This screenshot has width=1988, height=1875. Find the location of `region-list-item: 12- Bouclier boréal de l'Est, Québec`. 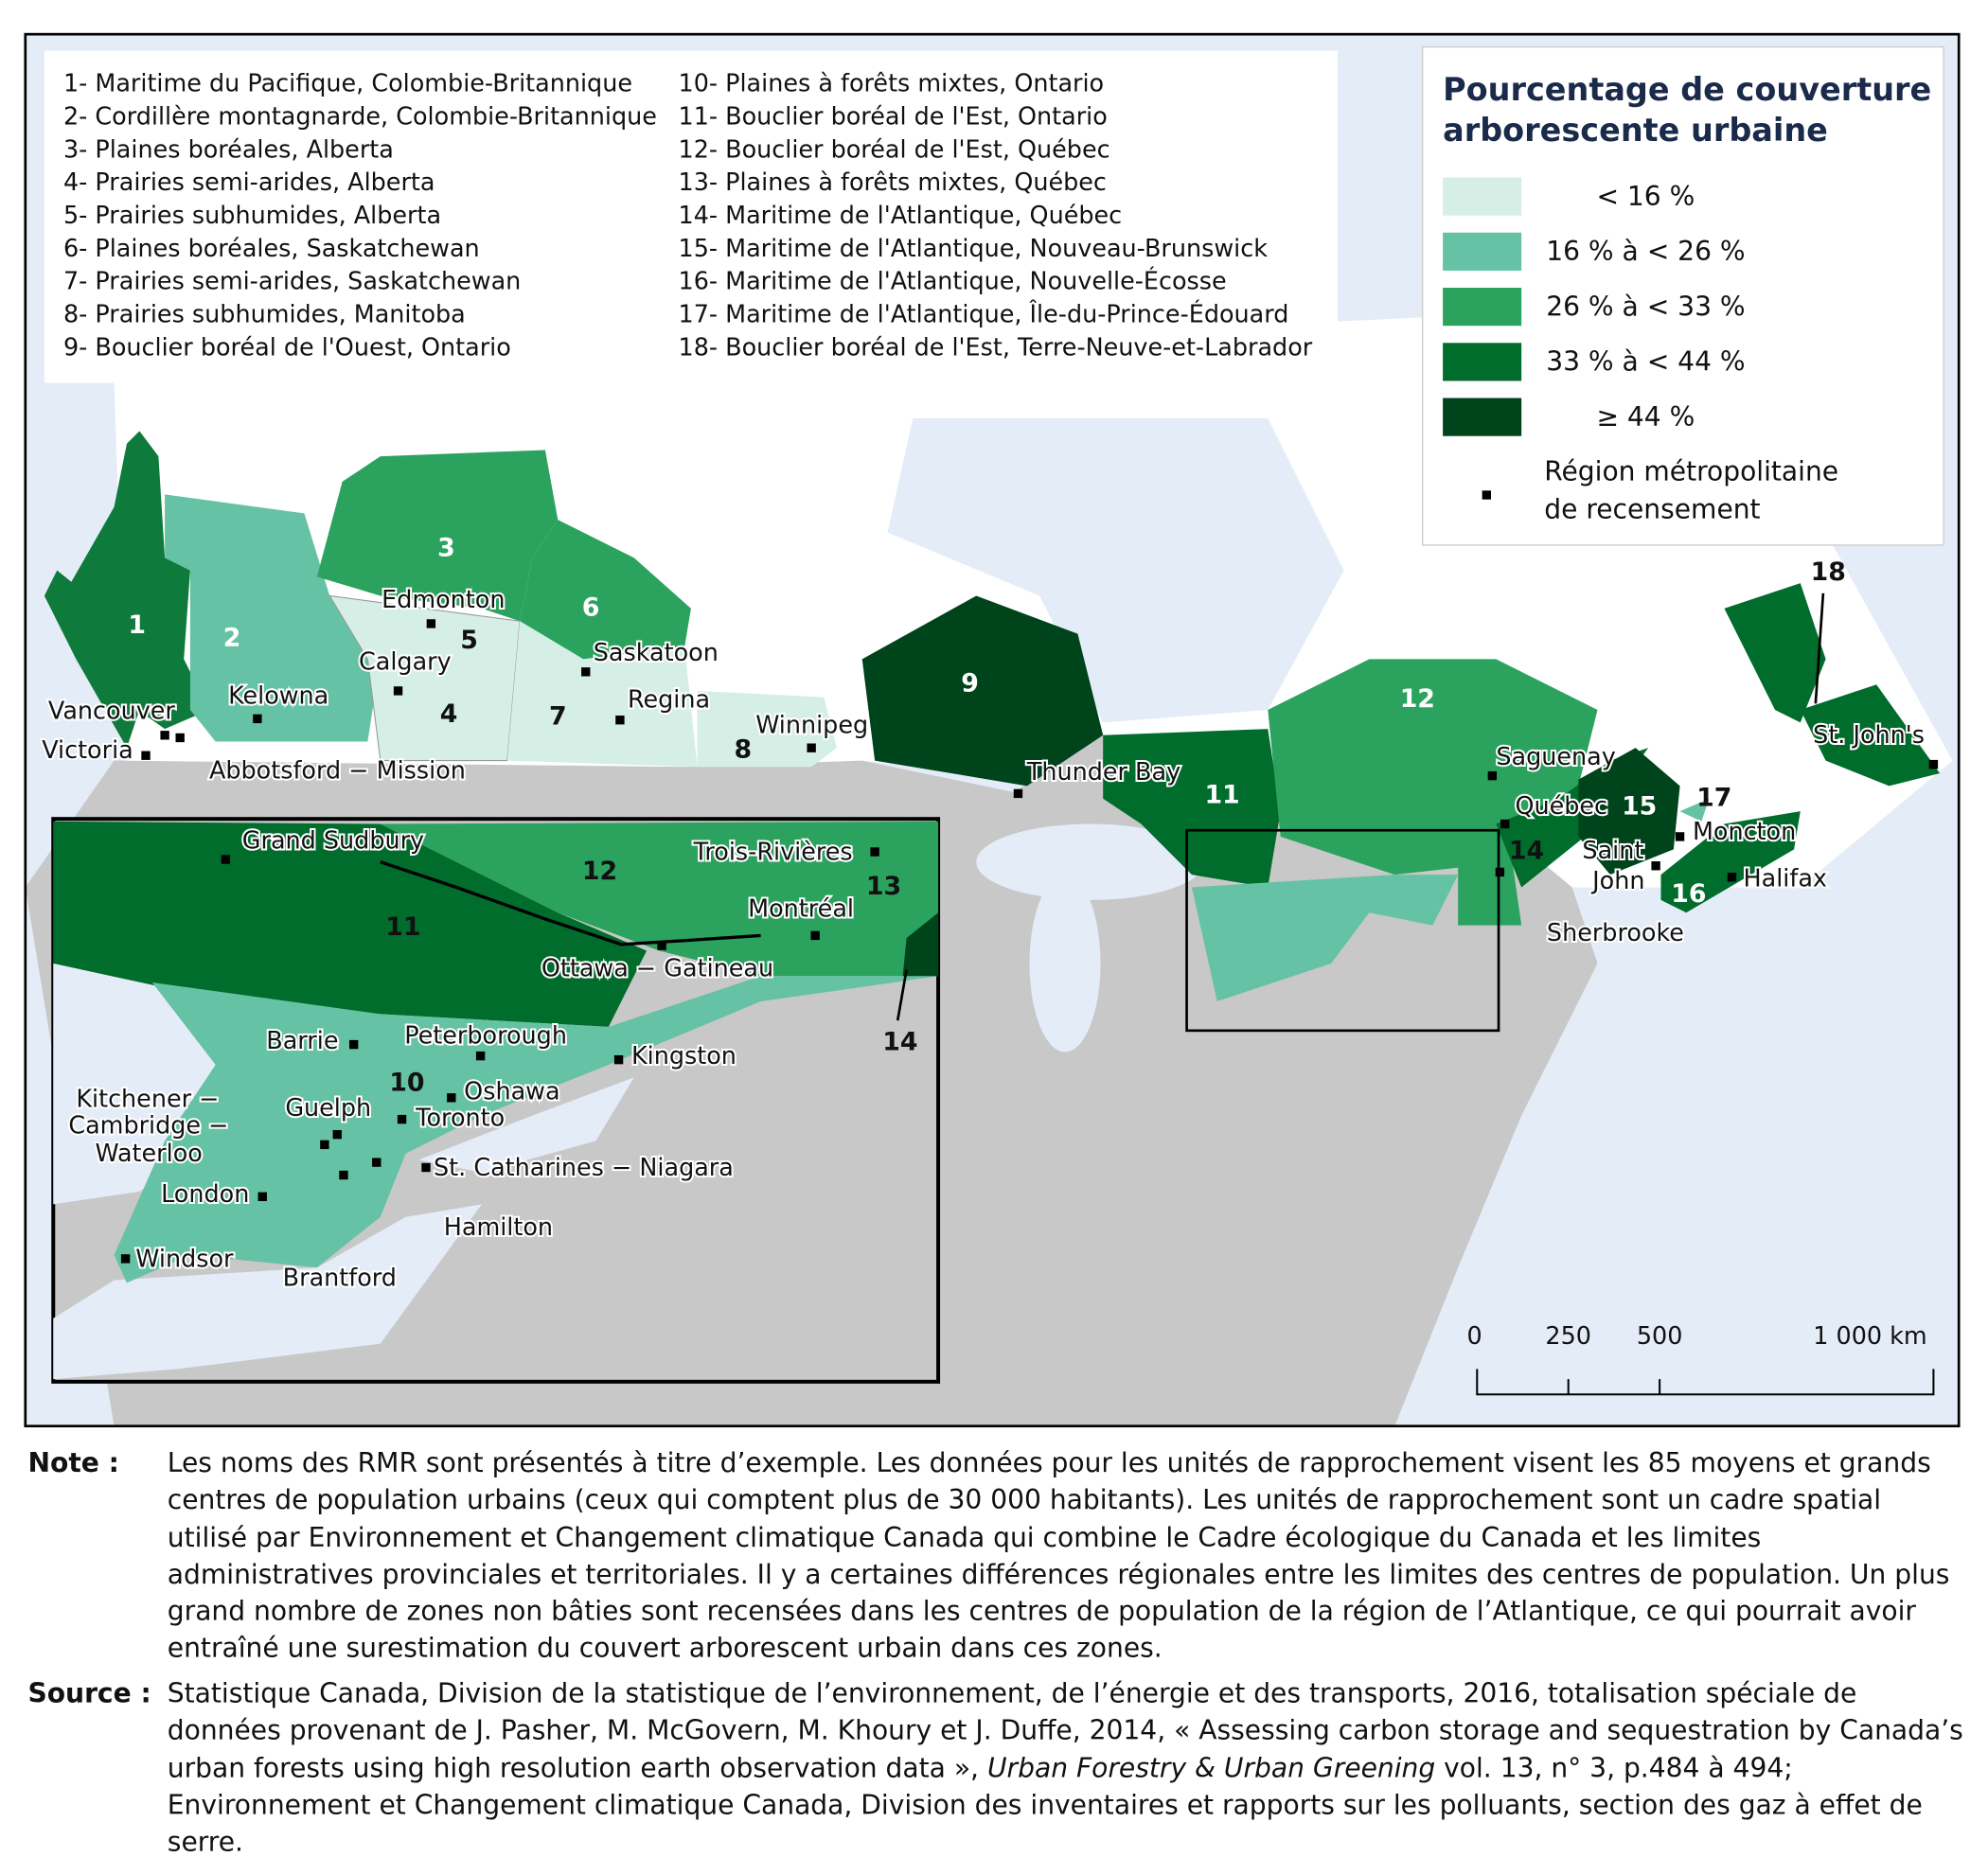

region-list-item: 12- Bouclier boréal de l'Est, Québec is located at coordinates (894, 148).